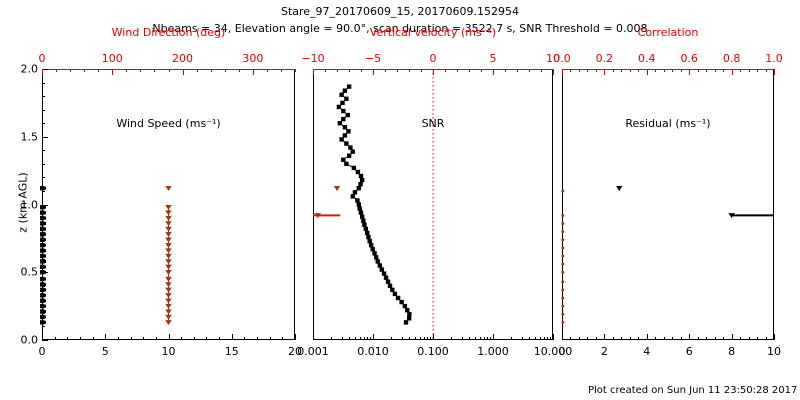 The height and width of the screenshot is (400, 800). I want to click on x-axis-tick-label: 6, so click(689, 351).